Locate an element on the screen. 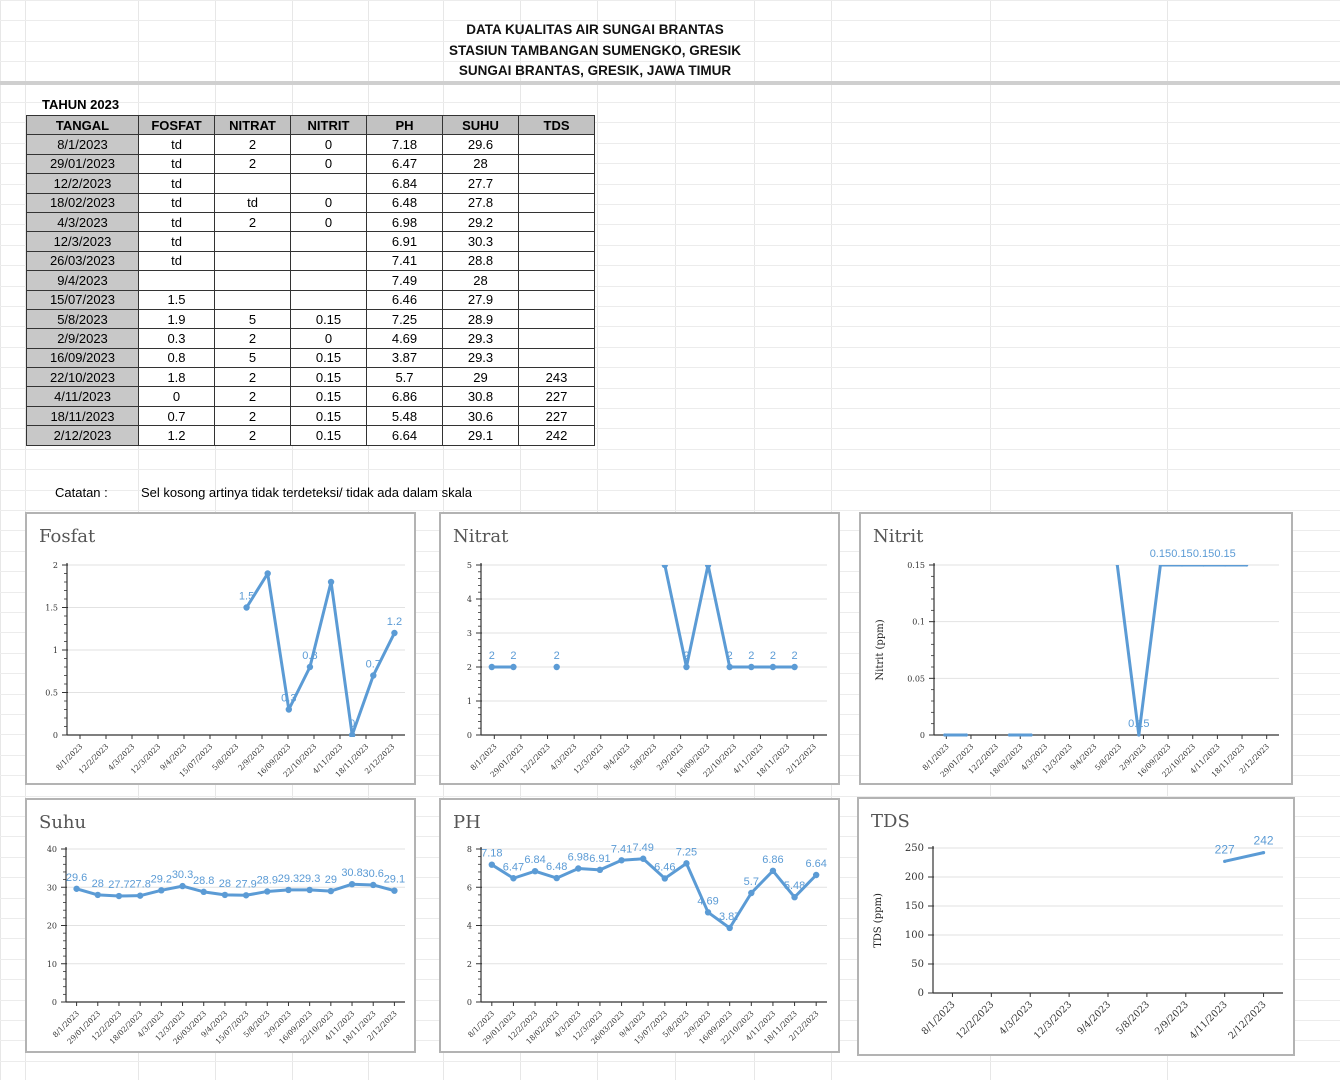 This screenshot has height=1080, width=1340. column-header: TDS is located at coordinates (556, 125).